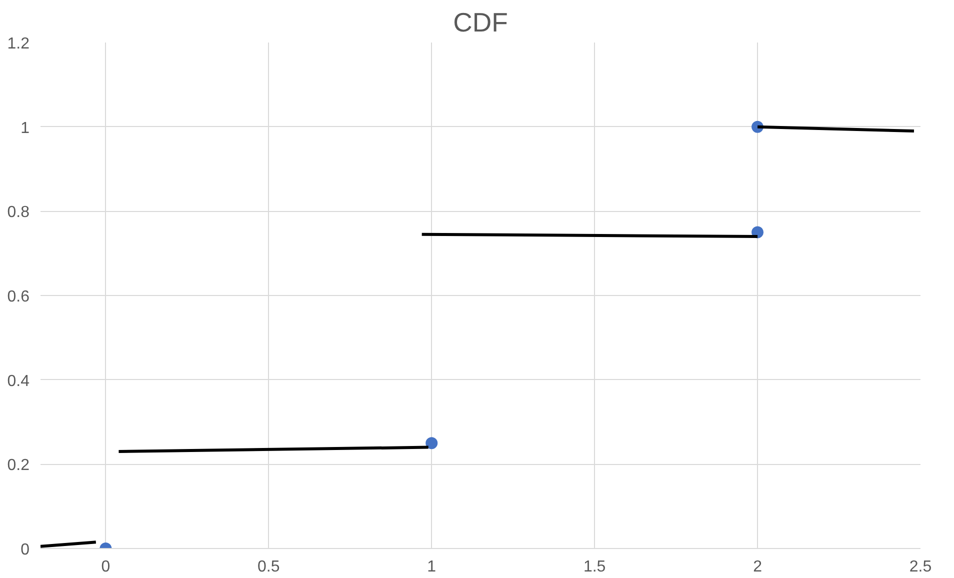 The image size is (954, 578). Describe the element at coordinates (757, 567) in the screenshot. I see `x-tick-label: 2` at that location.